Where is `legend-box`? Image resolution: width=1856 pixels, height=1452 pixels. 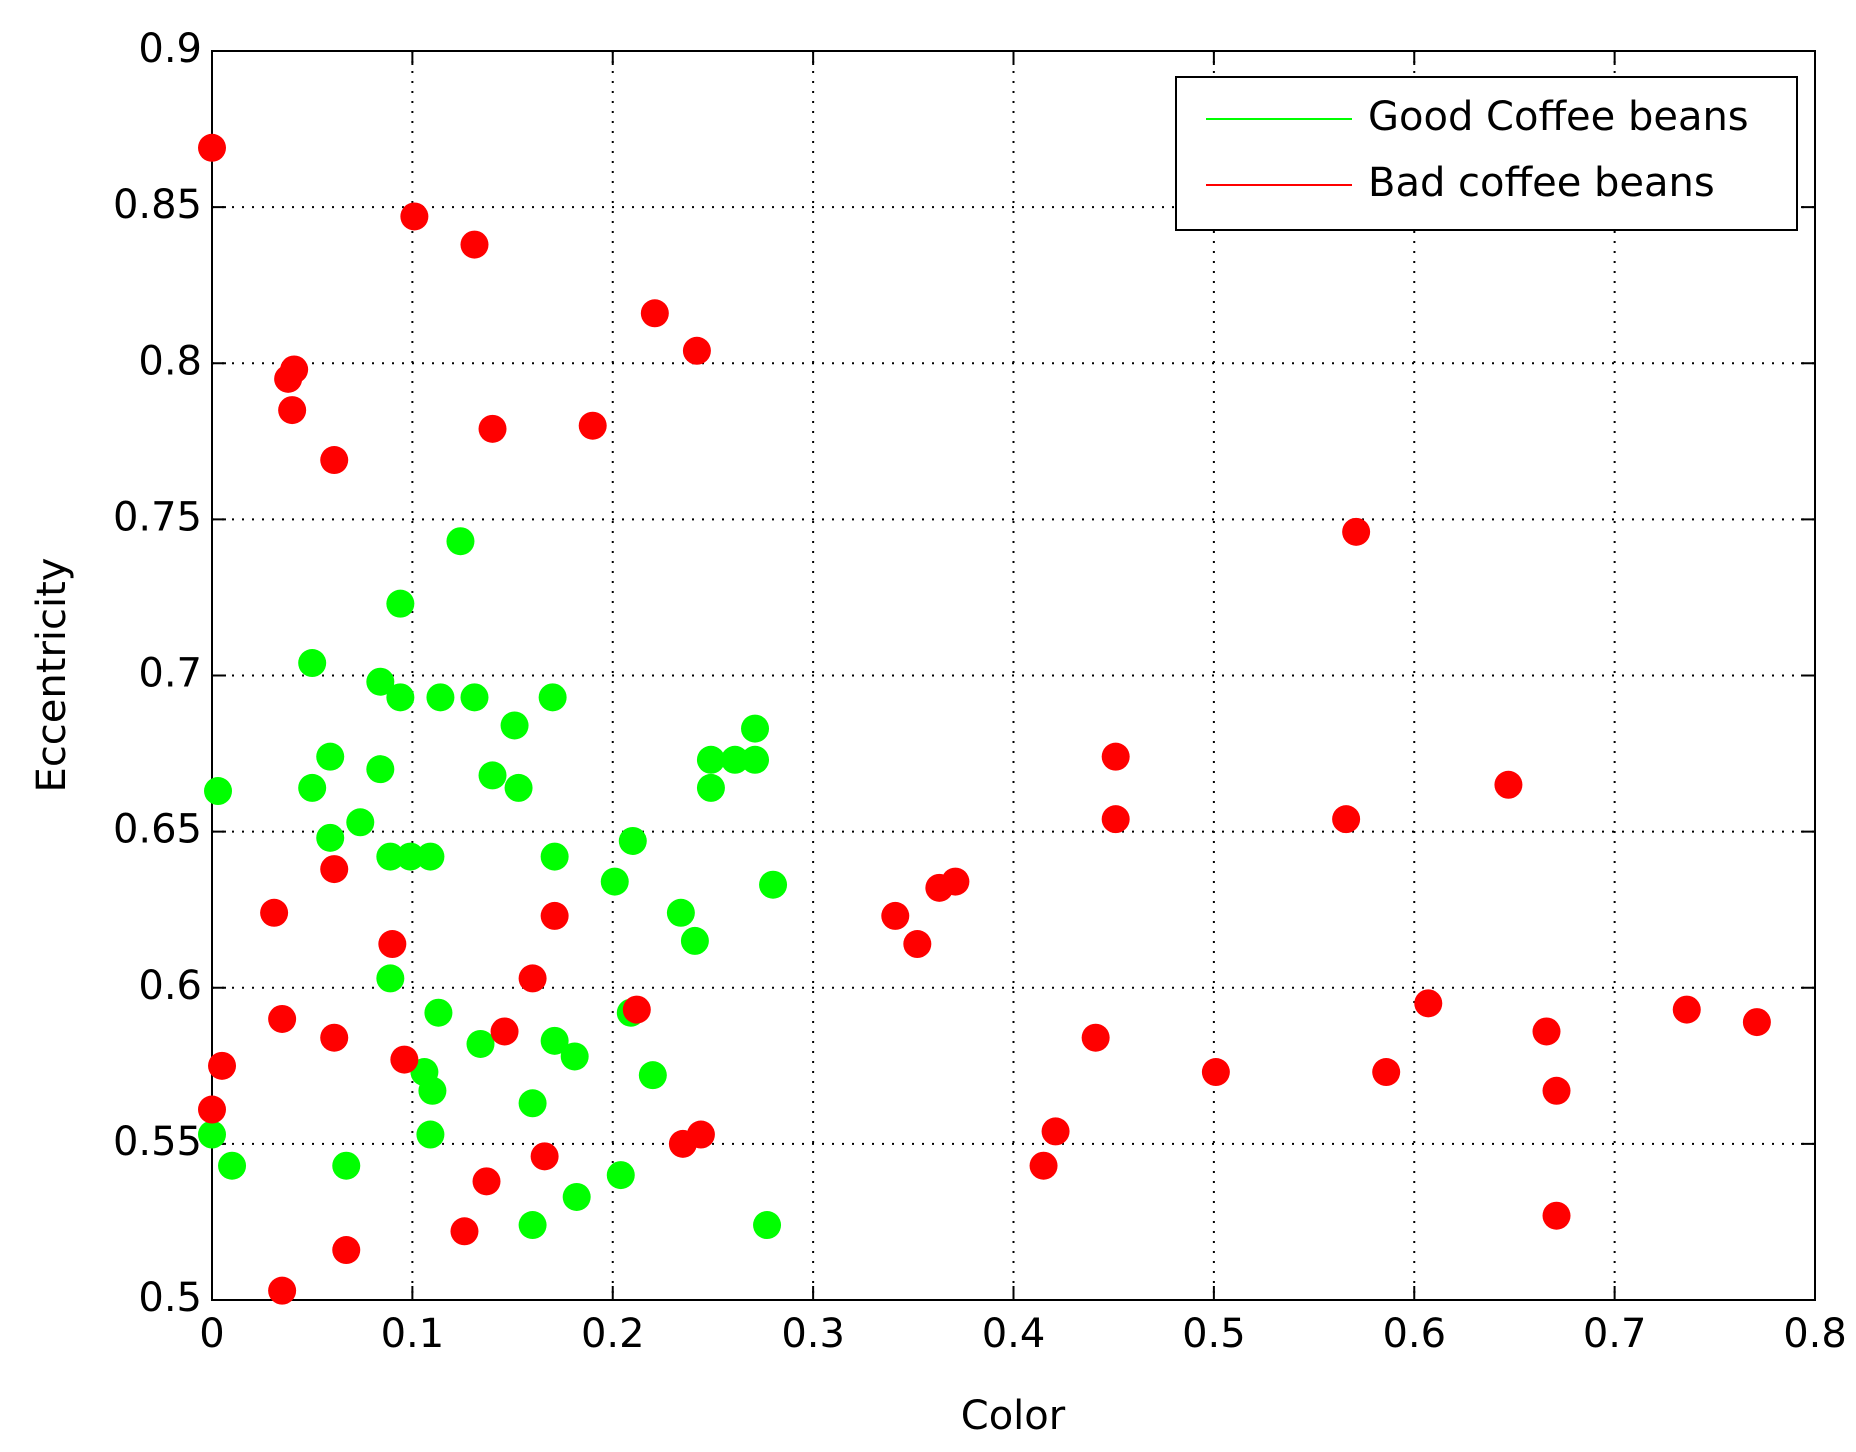 legend-box is located at coordinates (1486, 153).